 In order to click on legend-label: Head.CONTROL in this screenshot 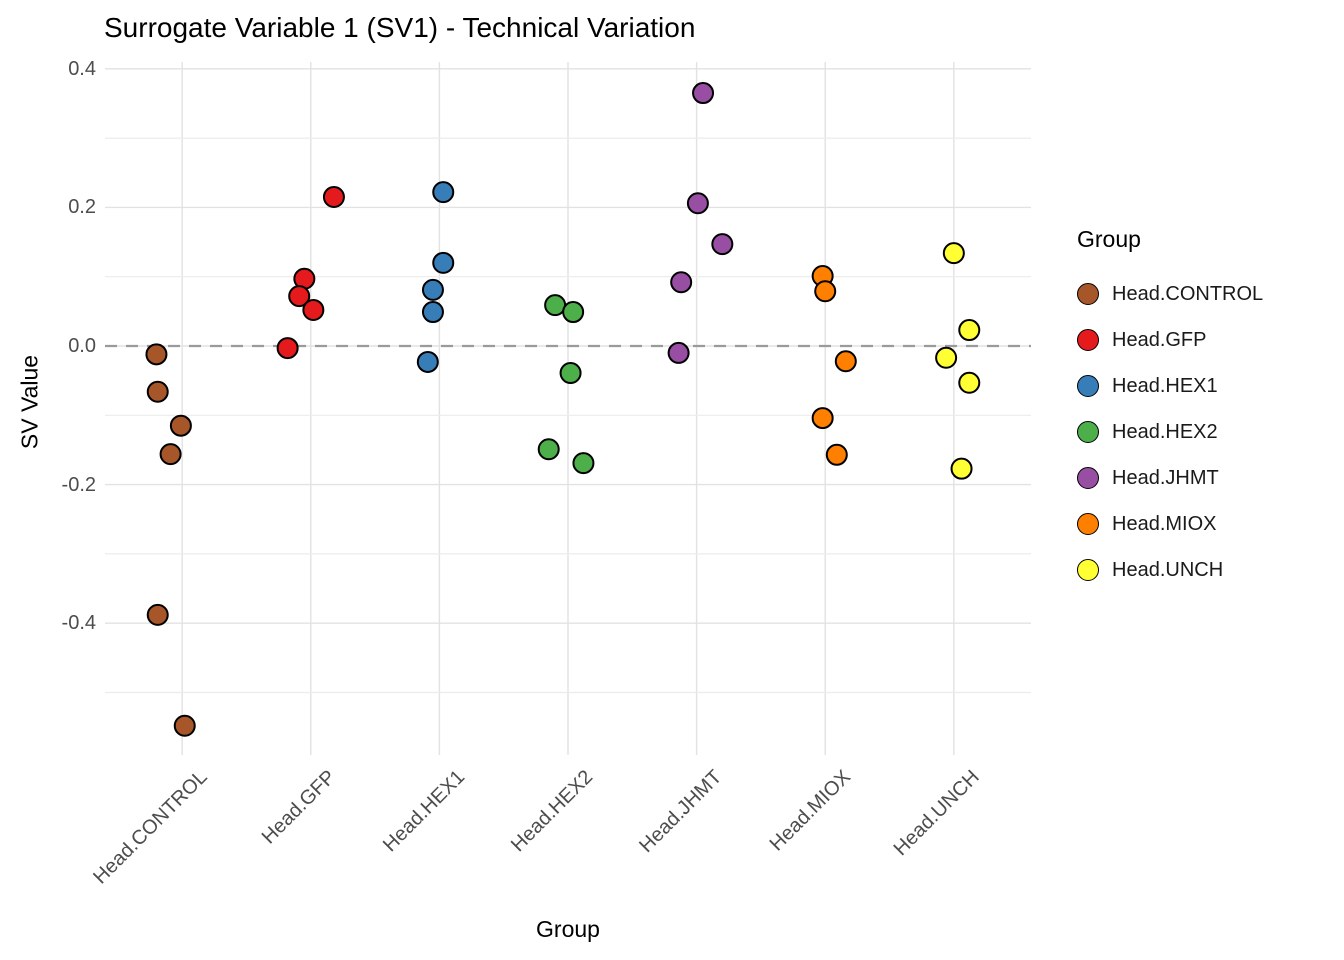, I will do `click(1188, 293)`.